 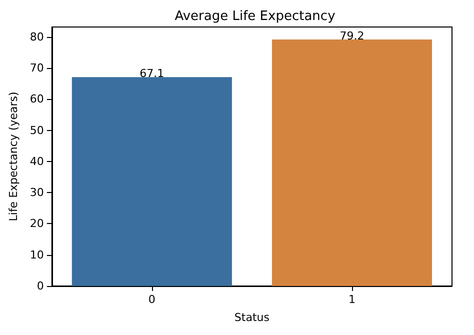 I want to click on y-tick-label: 70, so click(x=37, y=68).